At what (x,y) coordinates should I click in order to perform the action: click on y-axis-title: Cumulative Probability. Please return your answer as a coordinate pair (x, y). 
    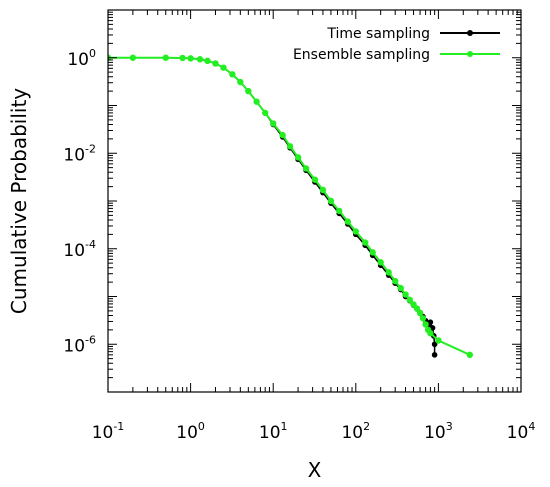
    Looking at the image, I should click on (19, 201).